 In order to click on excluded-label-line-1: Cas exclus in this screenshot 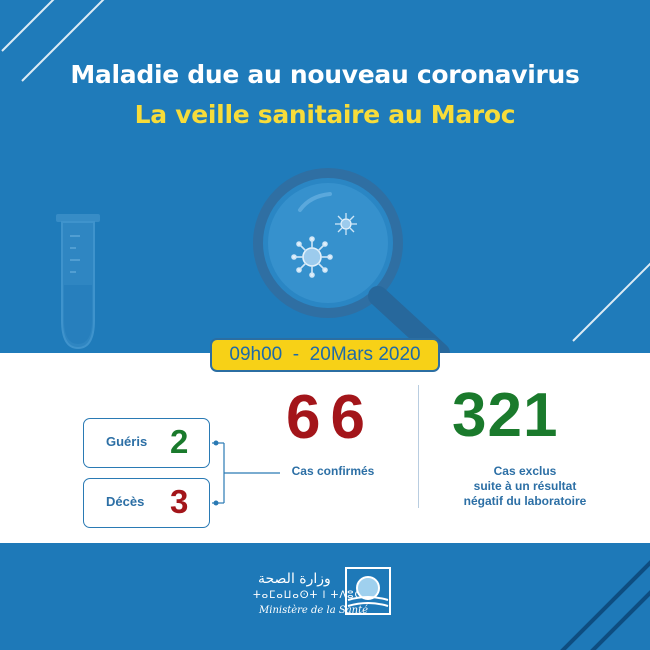, I will do `click(525, 471)`.